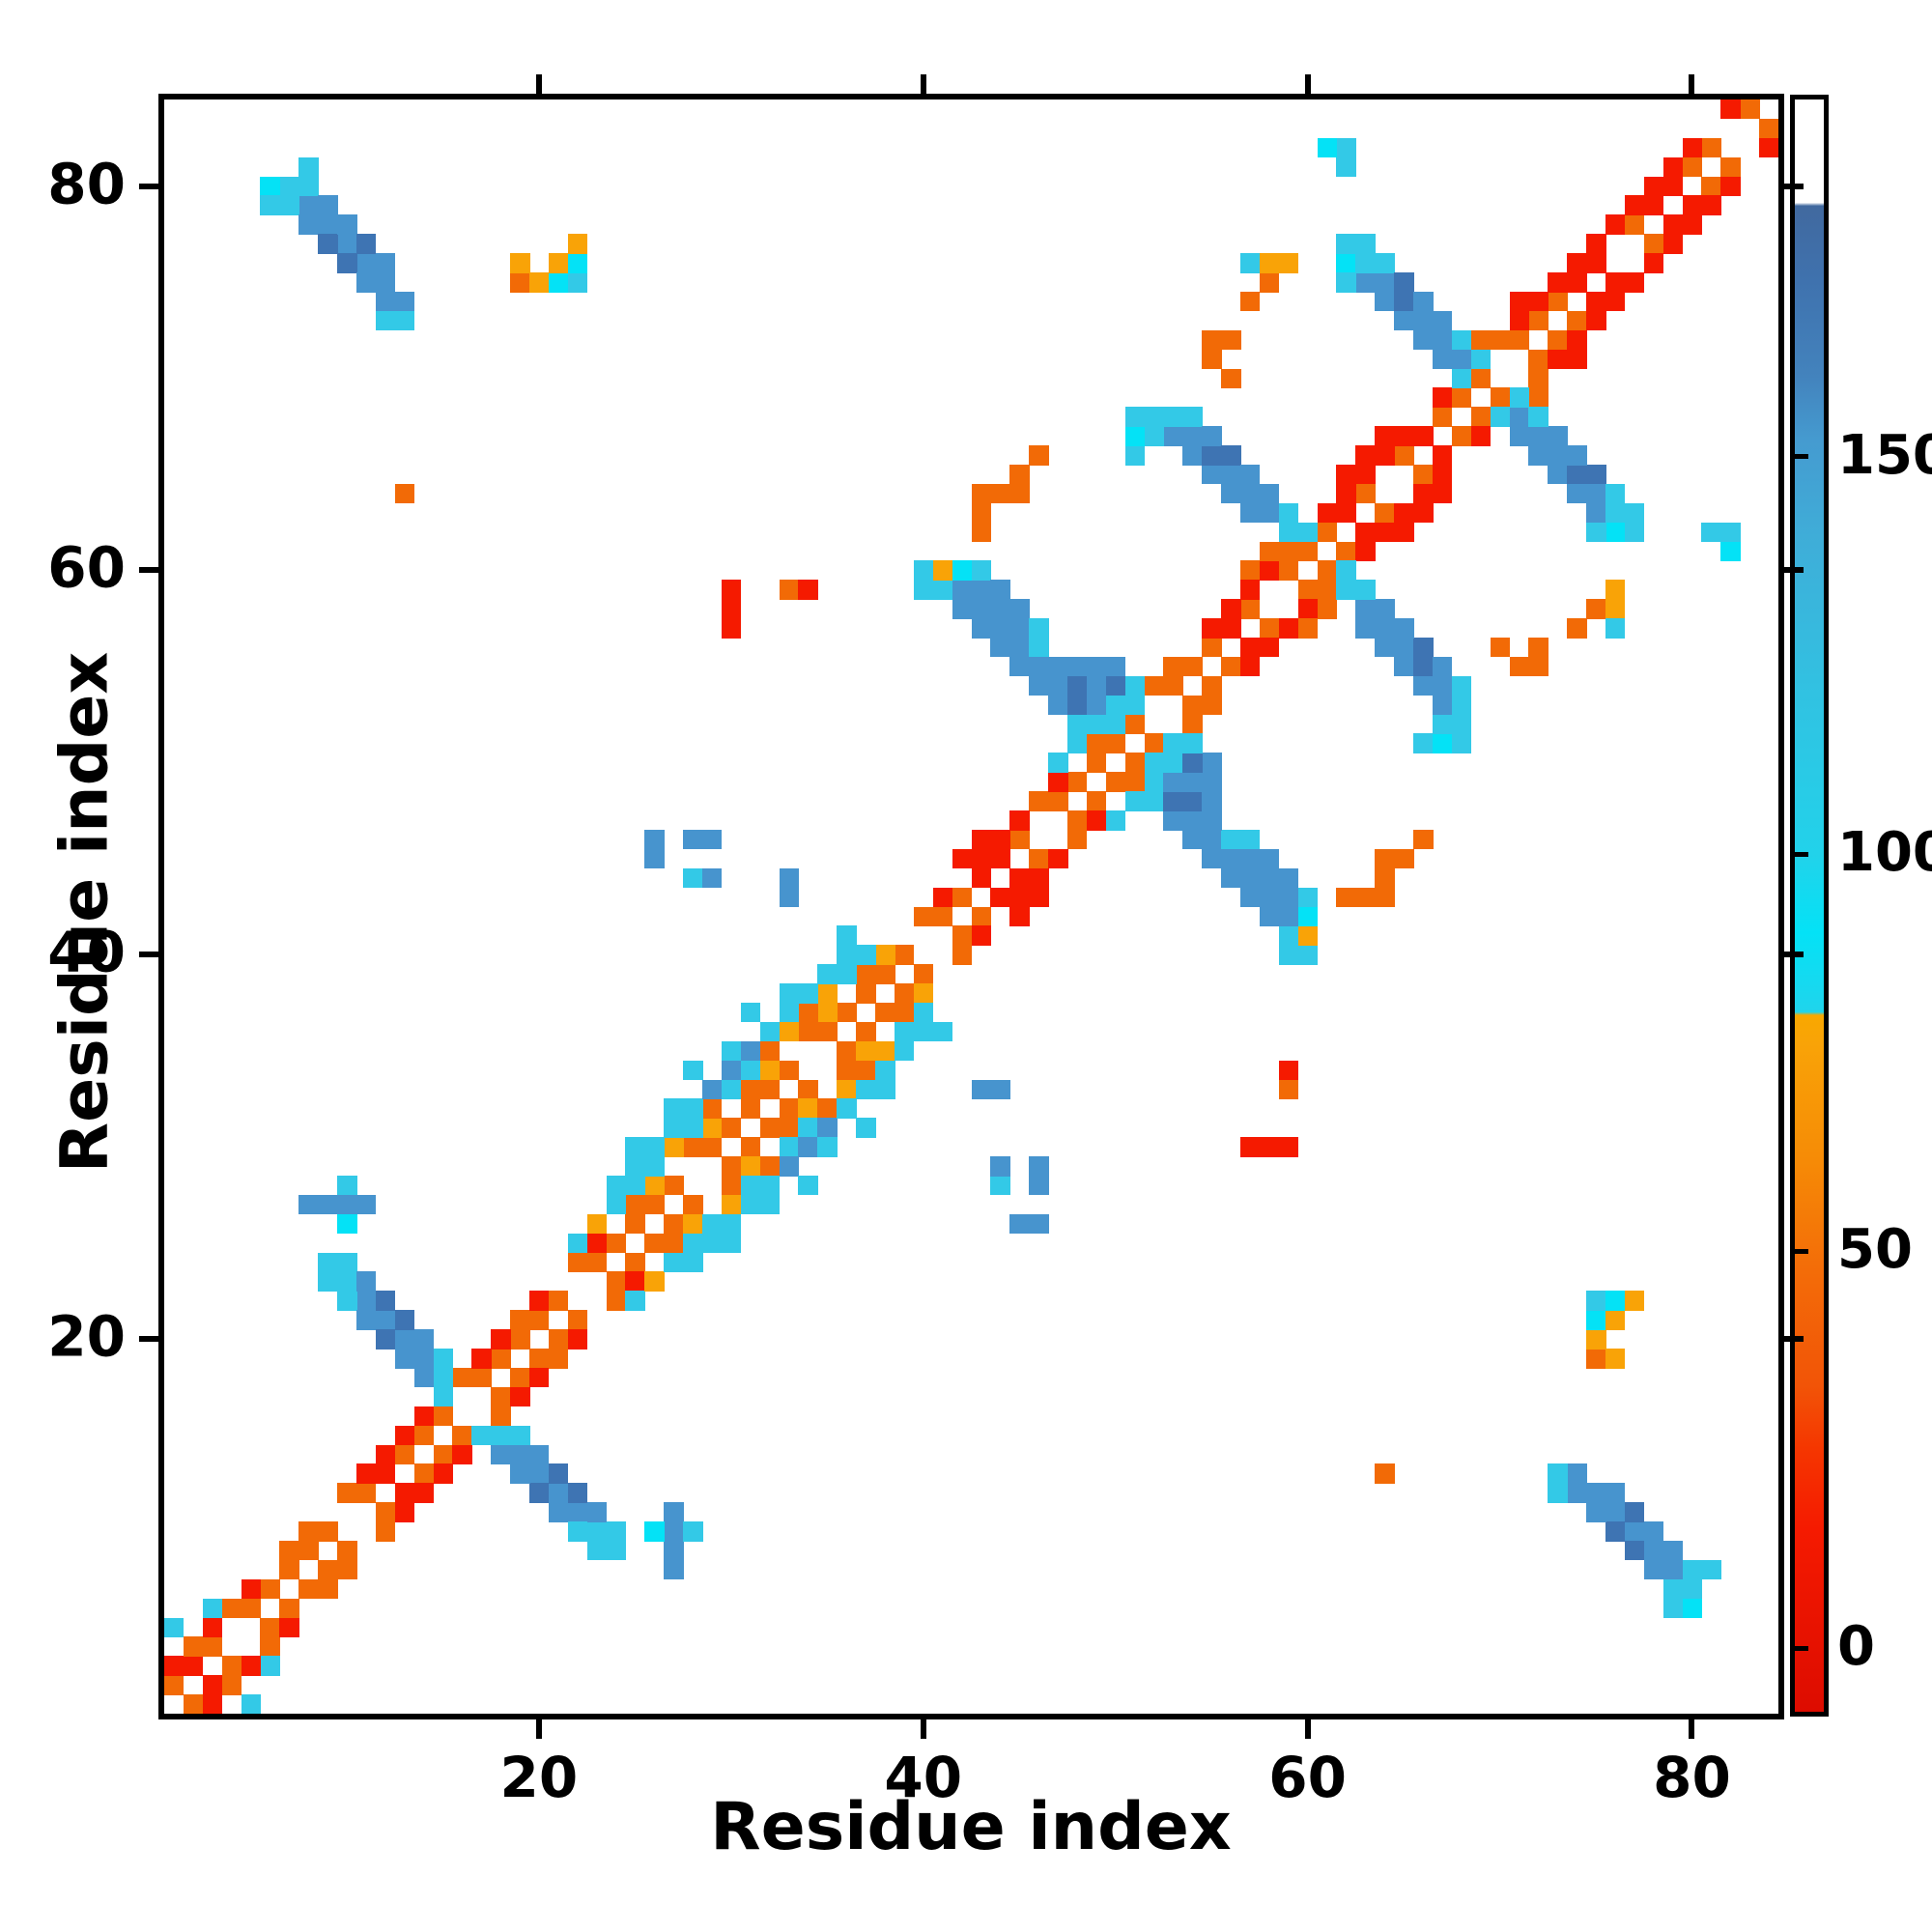 This screenshot has height=1932, width=1932. Describe the element at coordinates (1692, 1777) in the screenshot. I see `x-tick-label: 80` at that location.